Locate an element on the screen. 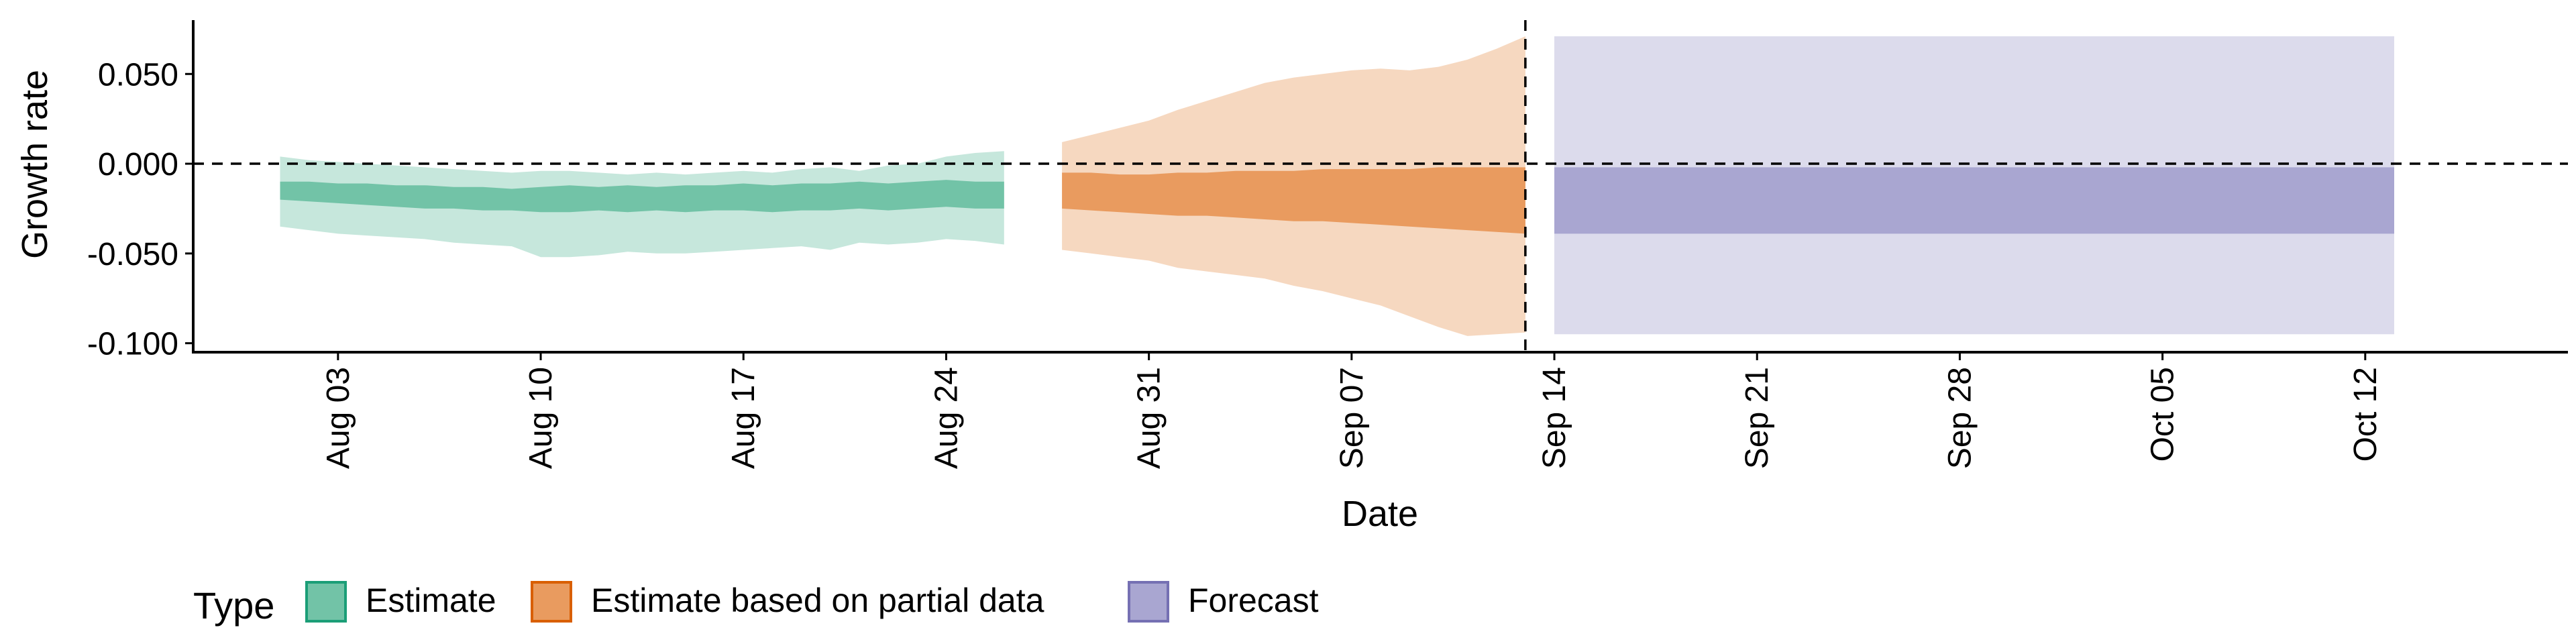 The width and height of the screenshot is (2576, 644). partial-inner-band is located at coordinates (1293, 200).